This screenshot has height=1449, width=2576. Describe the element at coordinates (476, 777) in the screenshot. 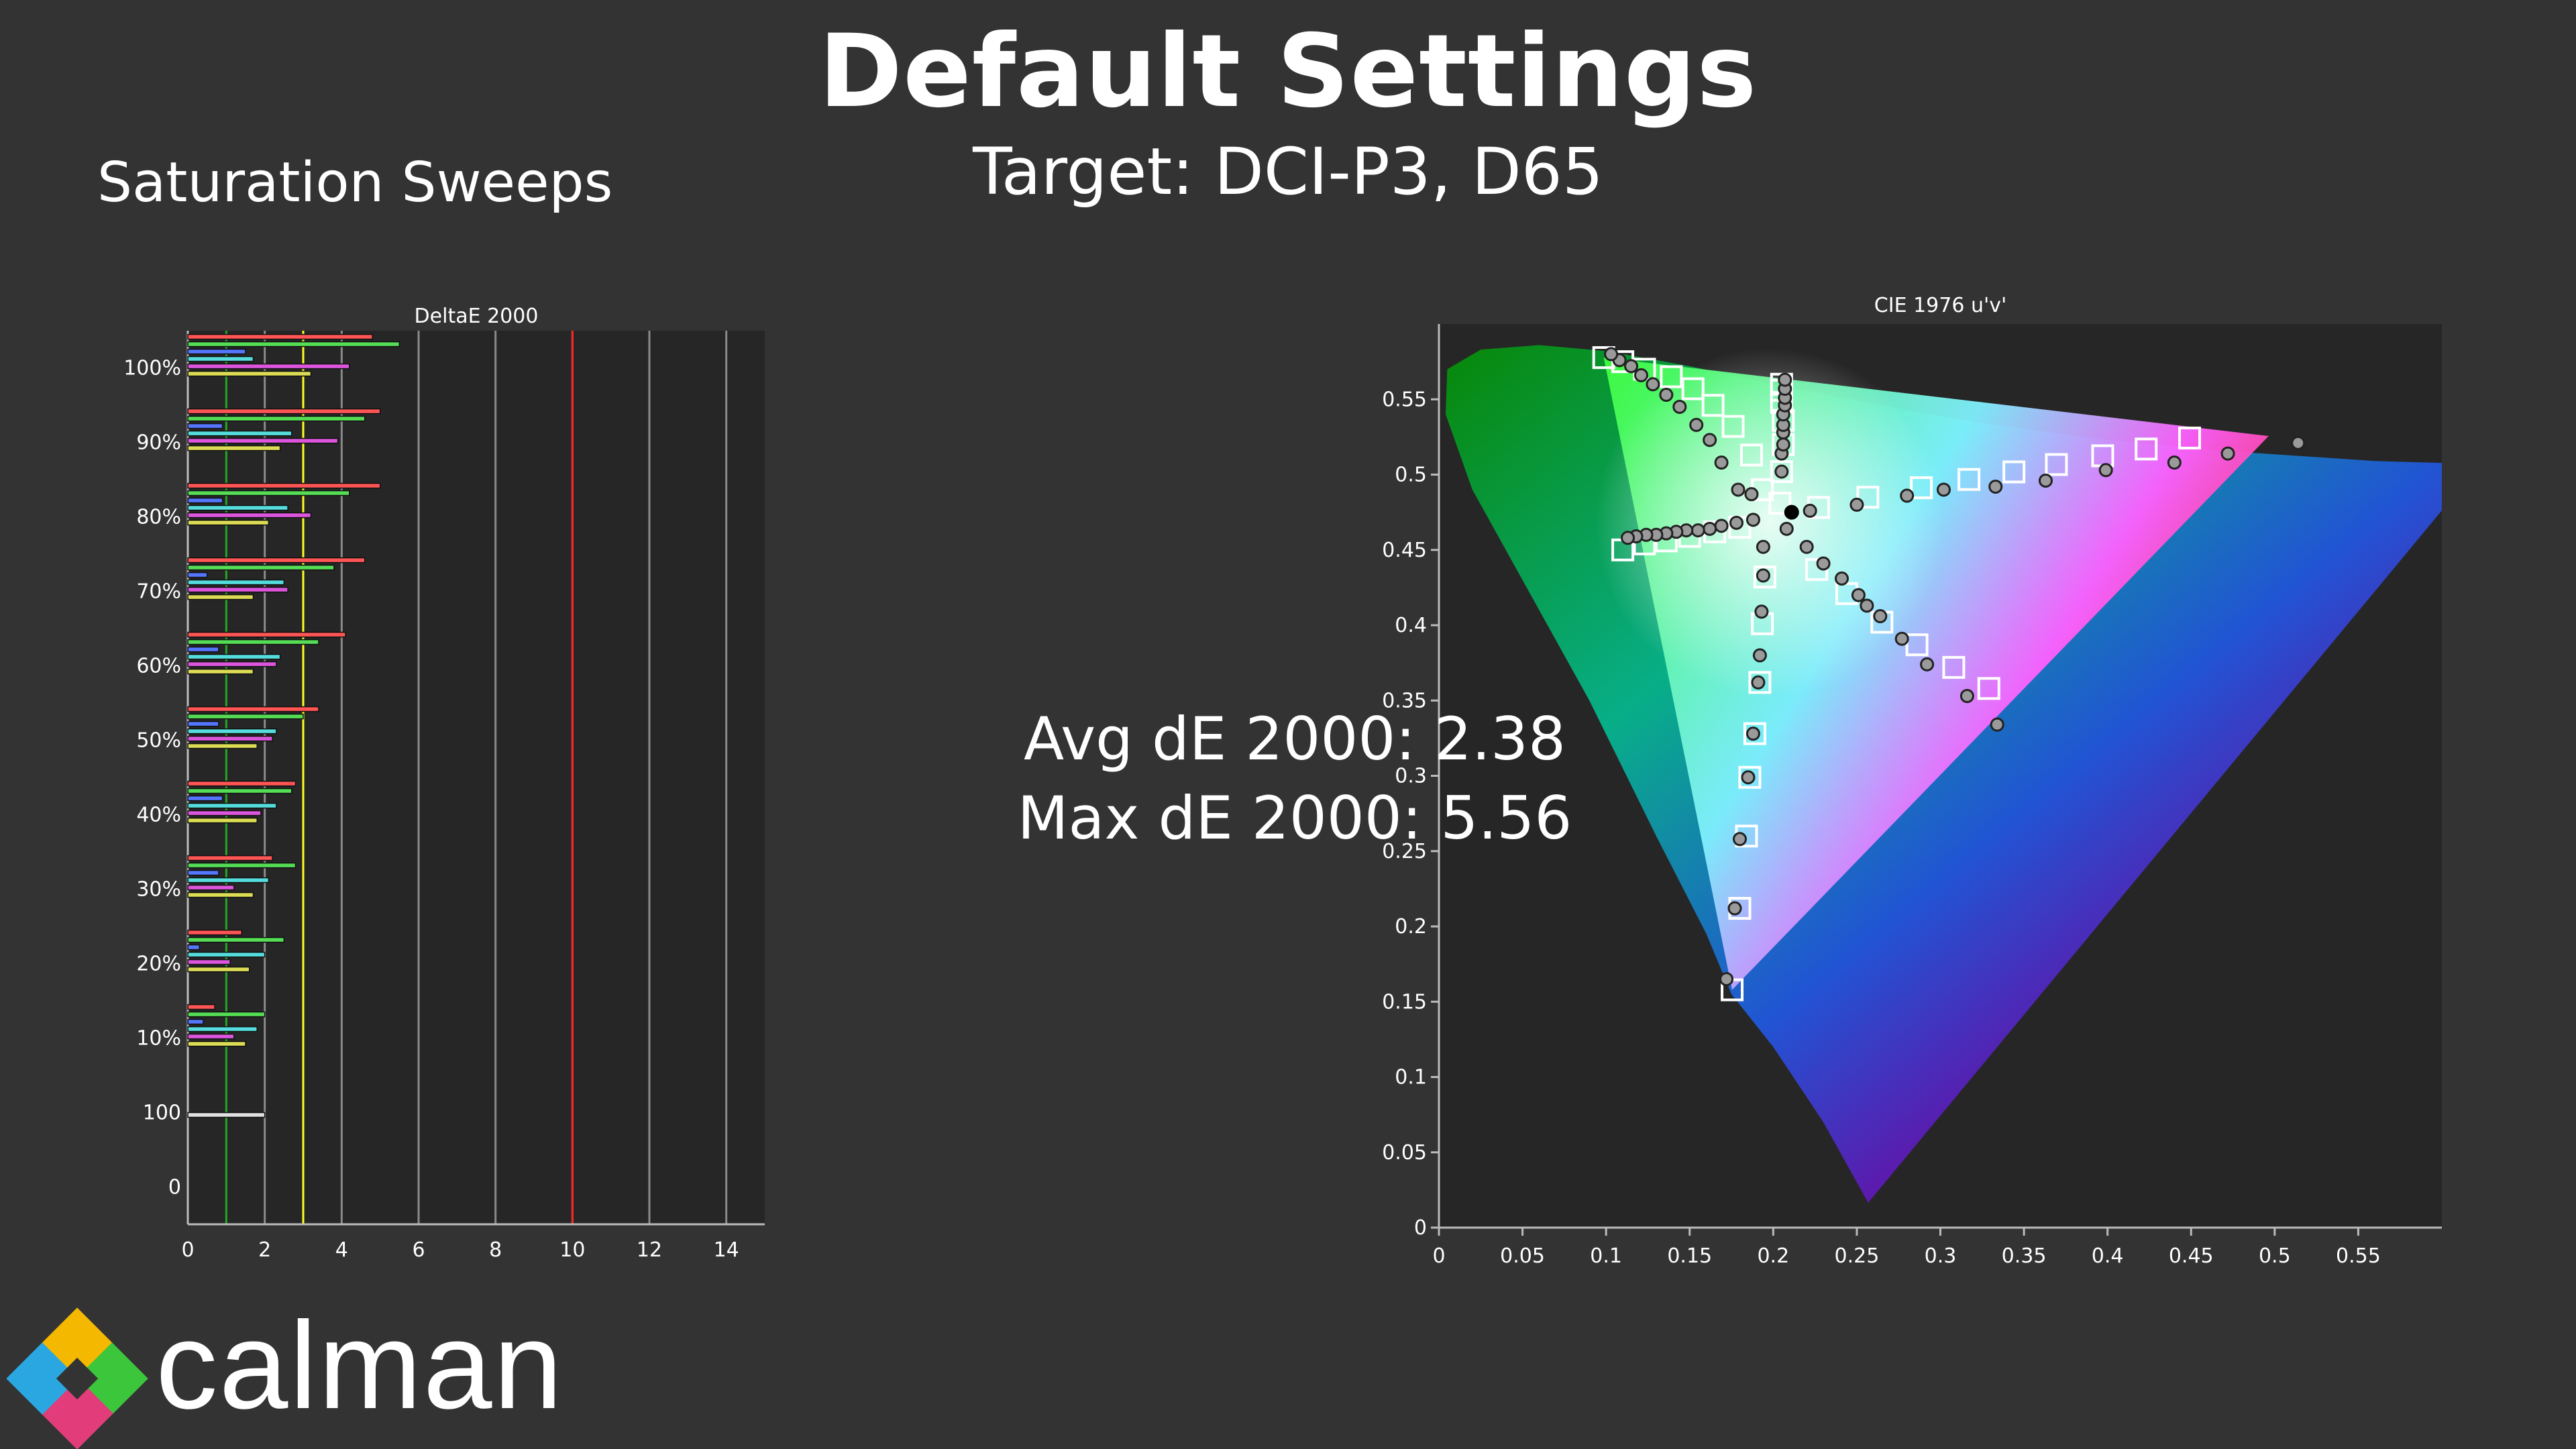

I see `plot-area` at that location.